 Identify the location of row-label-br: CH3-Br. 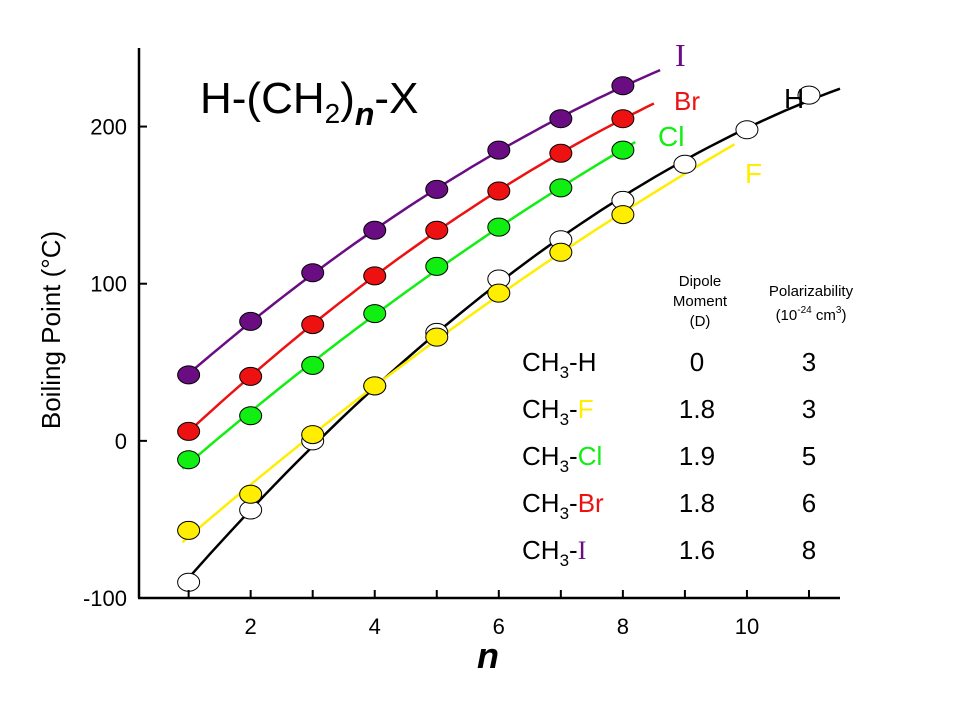
(563, 505).